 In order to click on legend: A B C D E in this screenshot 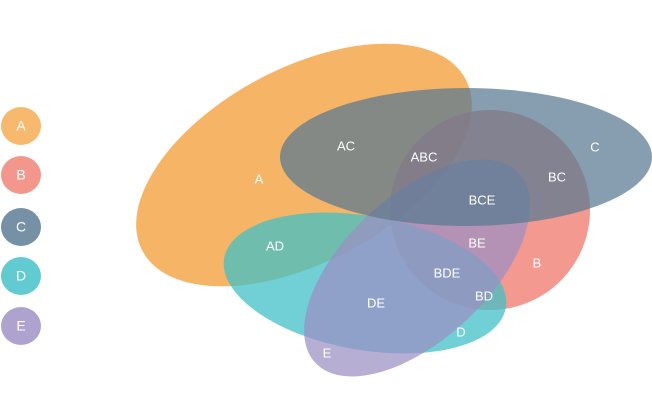, I will do `click(21, 226)`.